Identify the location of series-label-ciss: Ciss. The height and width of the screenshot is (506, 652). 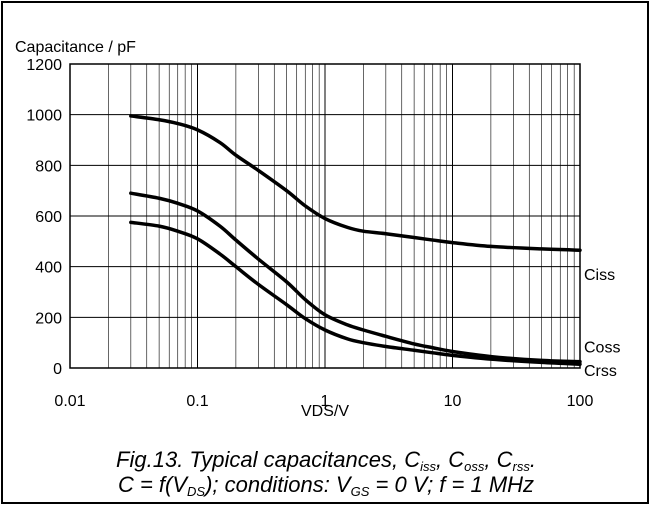
(599, 275).